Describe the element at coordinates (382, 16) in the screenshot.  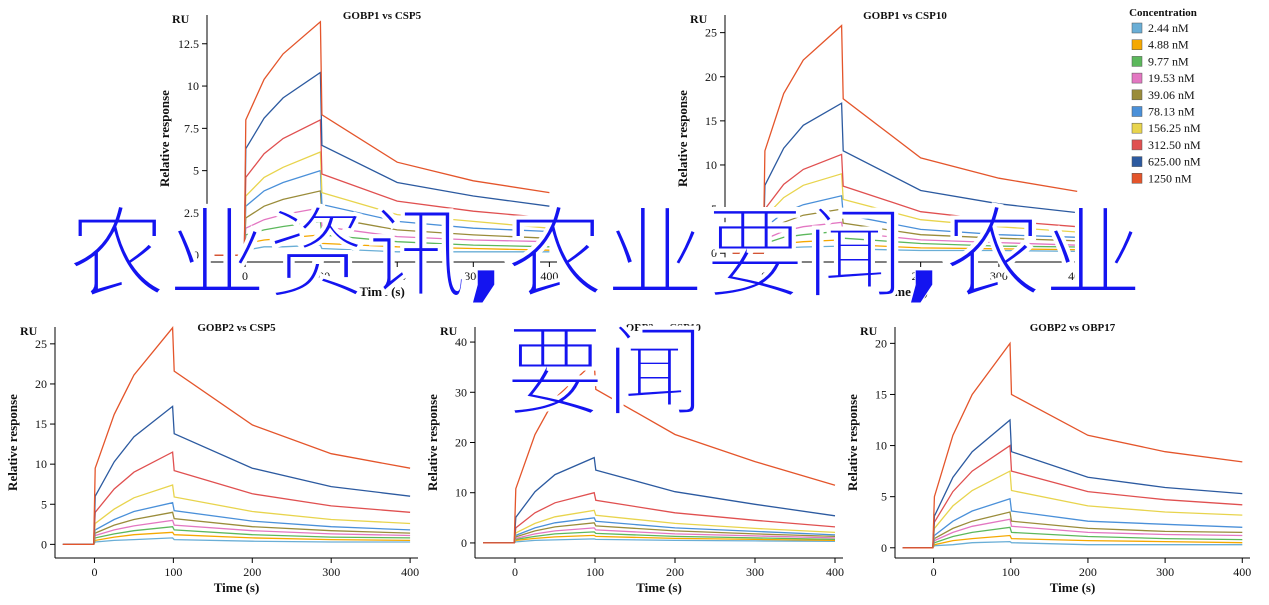
I see `chart-title: GOBP1 vs CSP5` at that location.